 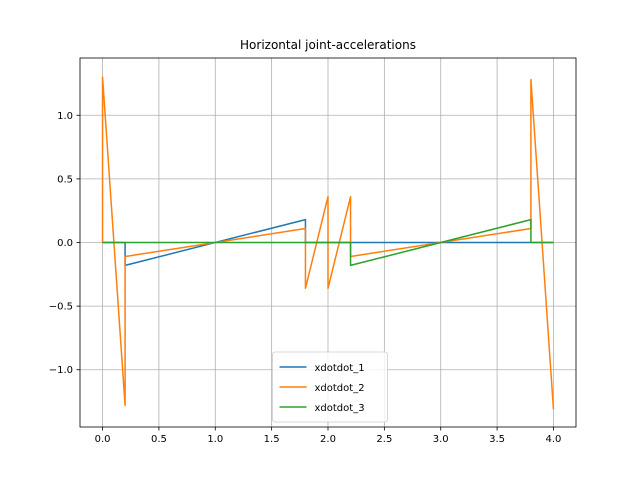 I want to click on y-tick-label: 1.0, so click(x=65, y=116).